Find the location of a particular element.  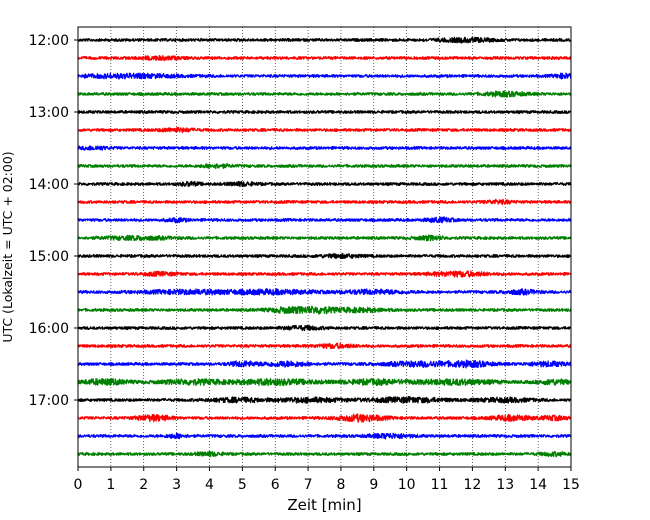

x-tick-label: 8 is located at coordinates (340, 485).